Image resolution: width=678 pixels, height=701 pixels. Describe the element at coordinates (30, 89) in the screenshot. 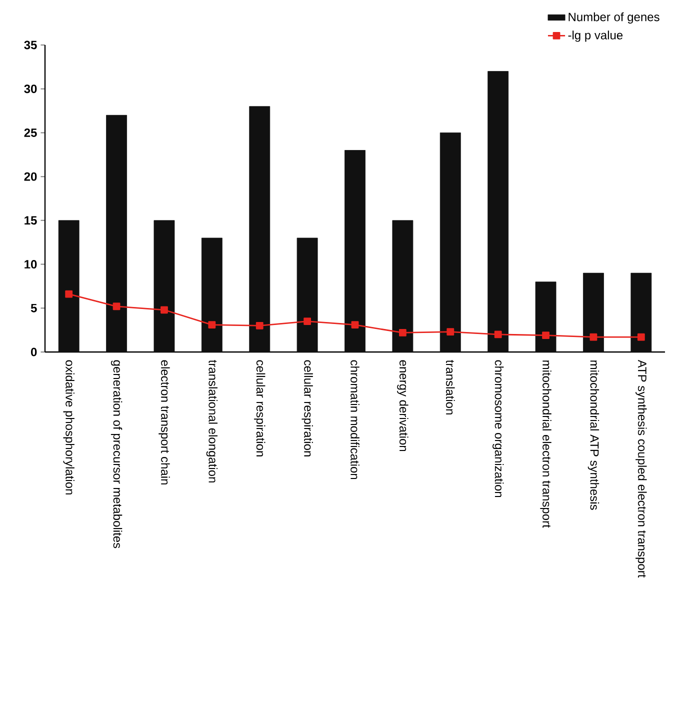

I see `y-tick-label: 30` at that location.